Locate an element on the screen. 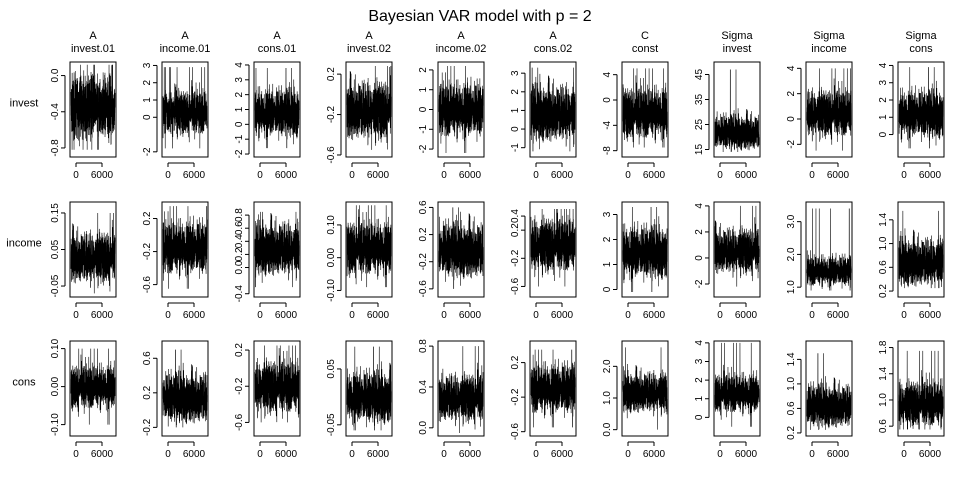  panel-invest-Sigma-income: -2 0 2 4 0 6000 is located at coordinates (819, 121).